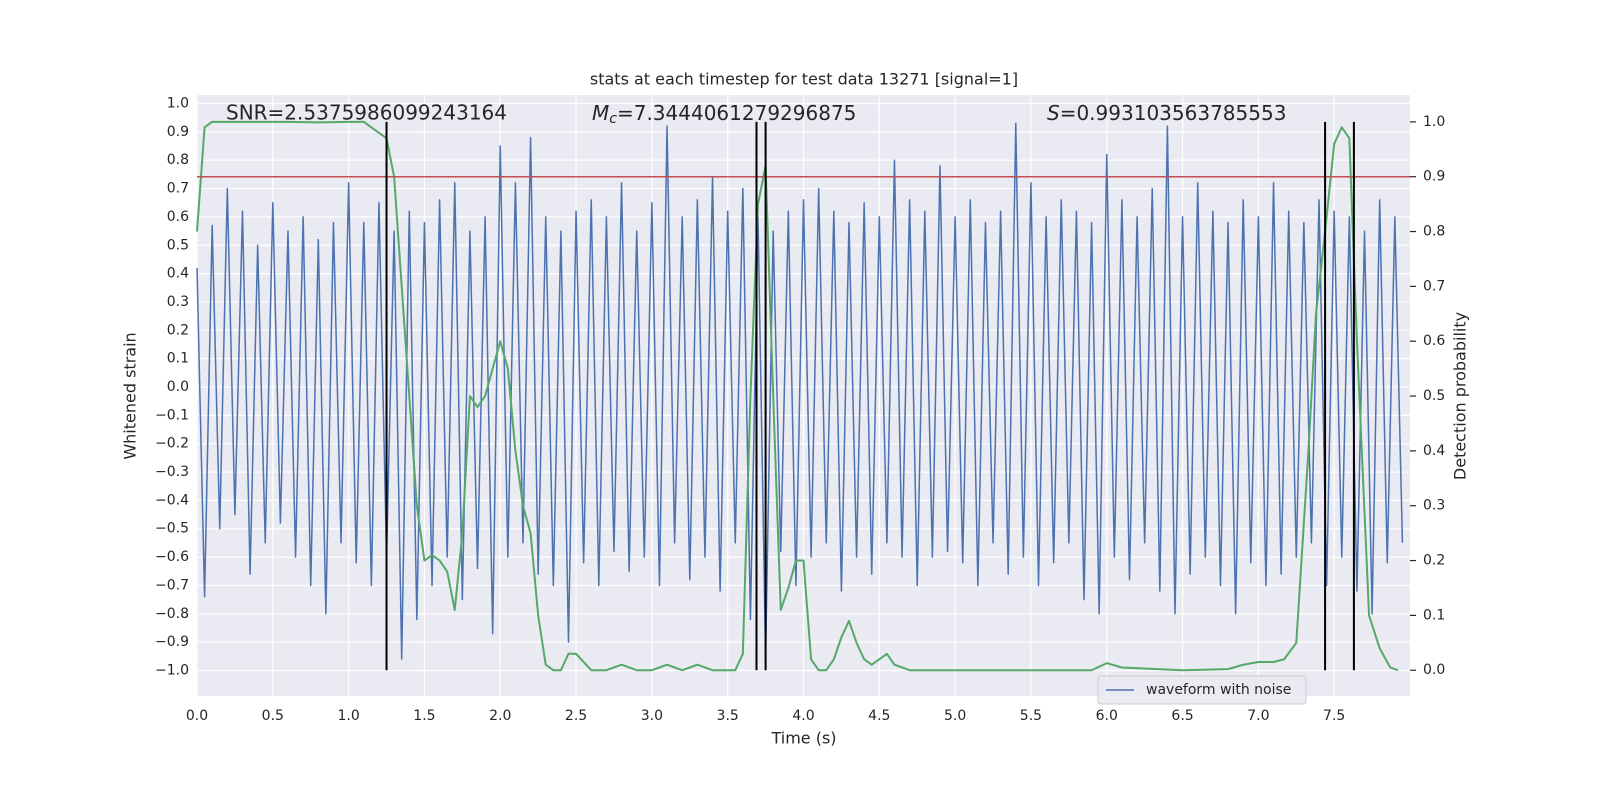 Image resolution: width=1600 pixels, height=804 pixels. I want to click on y-tick-label: −0.7, so click(172, 585).